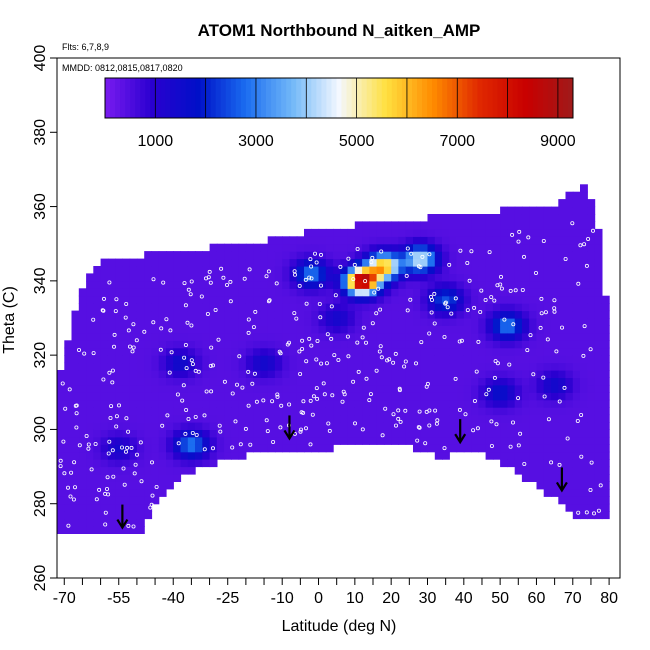 This screenshot has width=650, height=650. What do you see at coordinates (40, 206) in the screenshot?
I see `y-tick-label: 360` at bounding box center [40, 206].